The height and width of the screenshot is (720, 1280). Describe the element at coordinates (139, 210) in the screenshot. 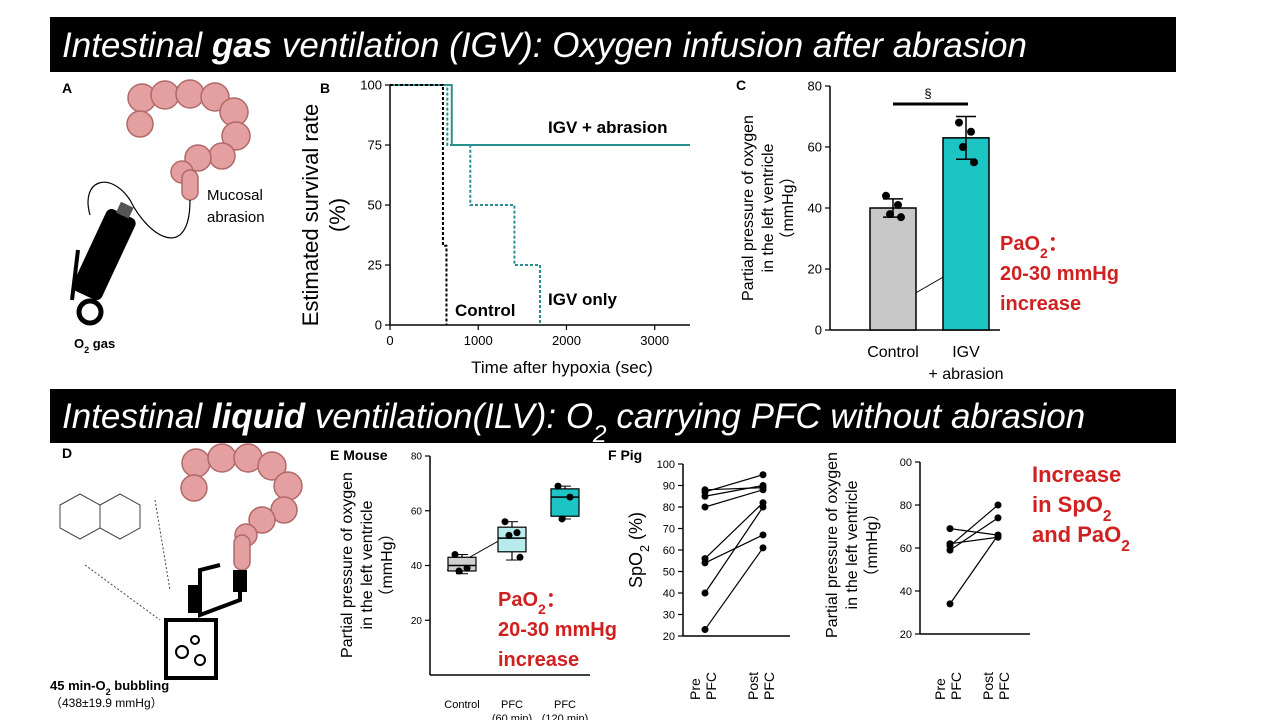

I see `gas-tube` at that location.